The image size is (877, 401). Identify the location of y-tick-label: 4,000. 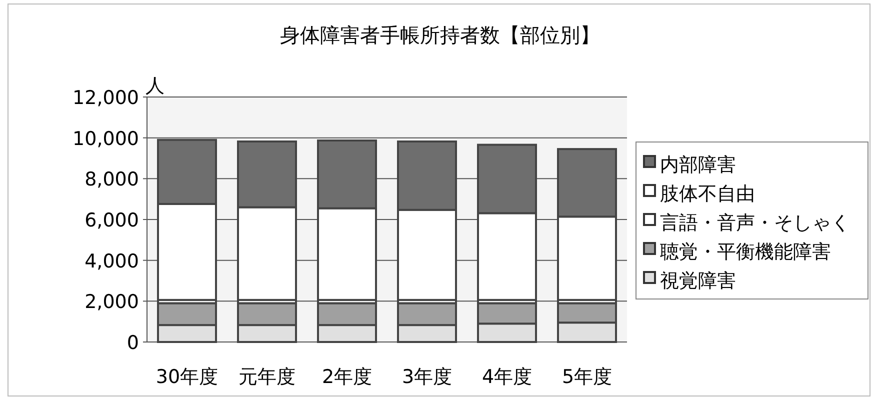
(111, 261).